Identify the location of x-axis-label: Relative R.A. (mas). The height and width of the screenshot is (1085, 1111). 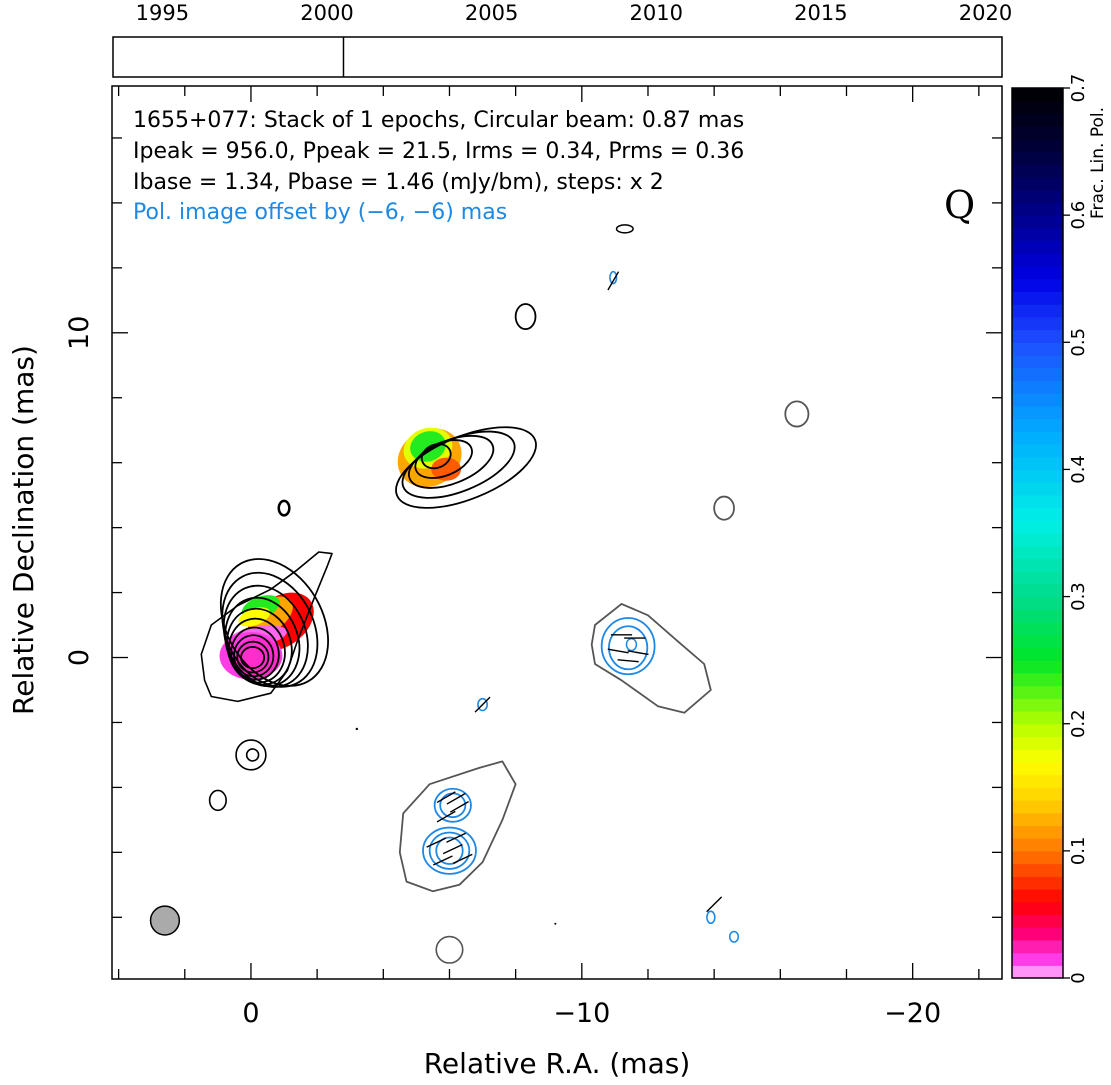
(557, 1063).